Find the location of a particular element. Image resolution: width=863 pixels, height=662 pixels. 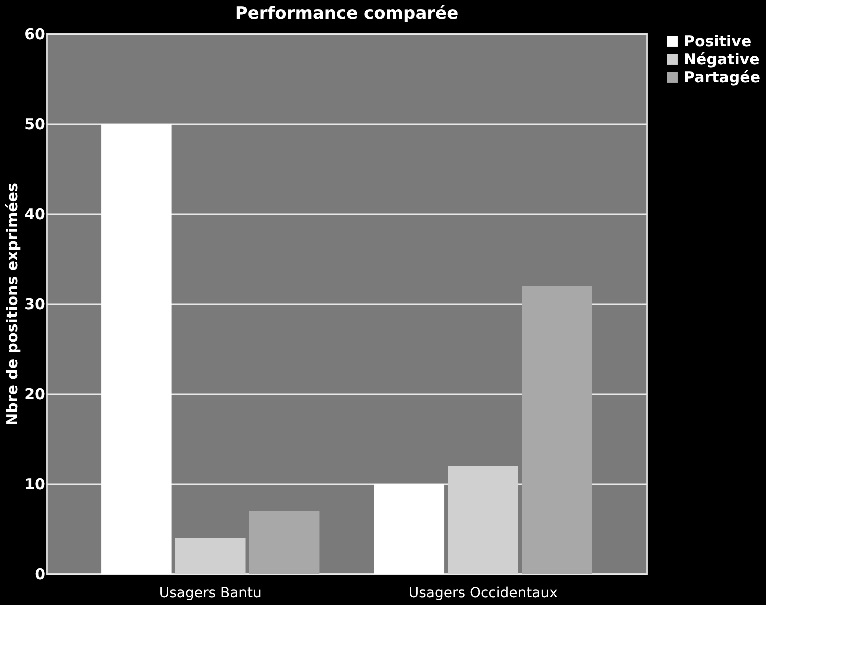

y-tick-label: 50 is located at coordinates (35, 125).